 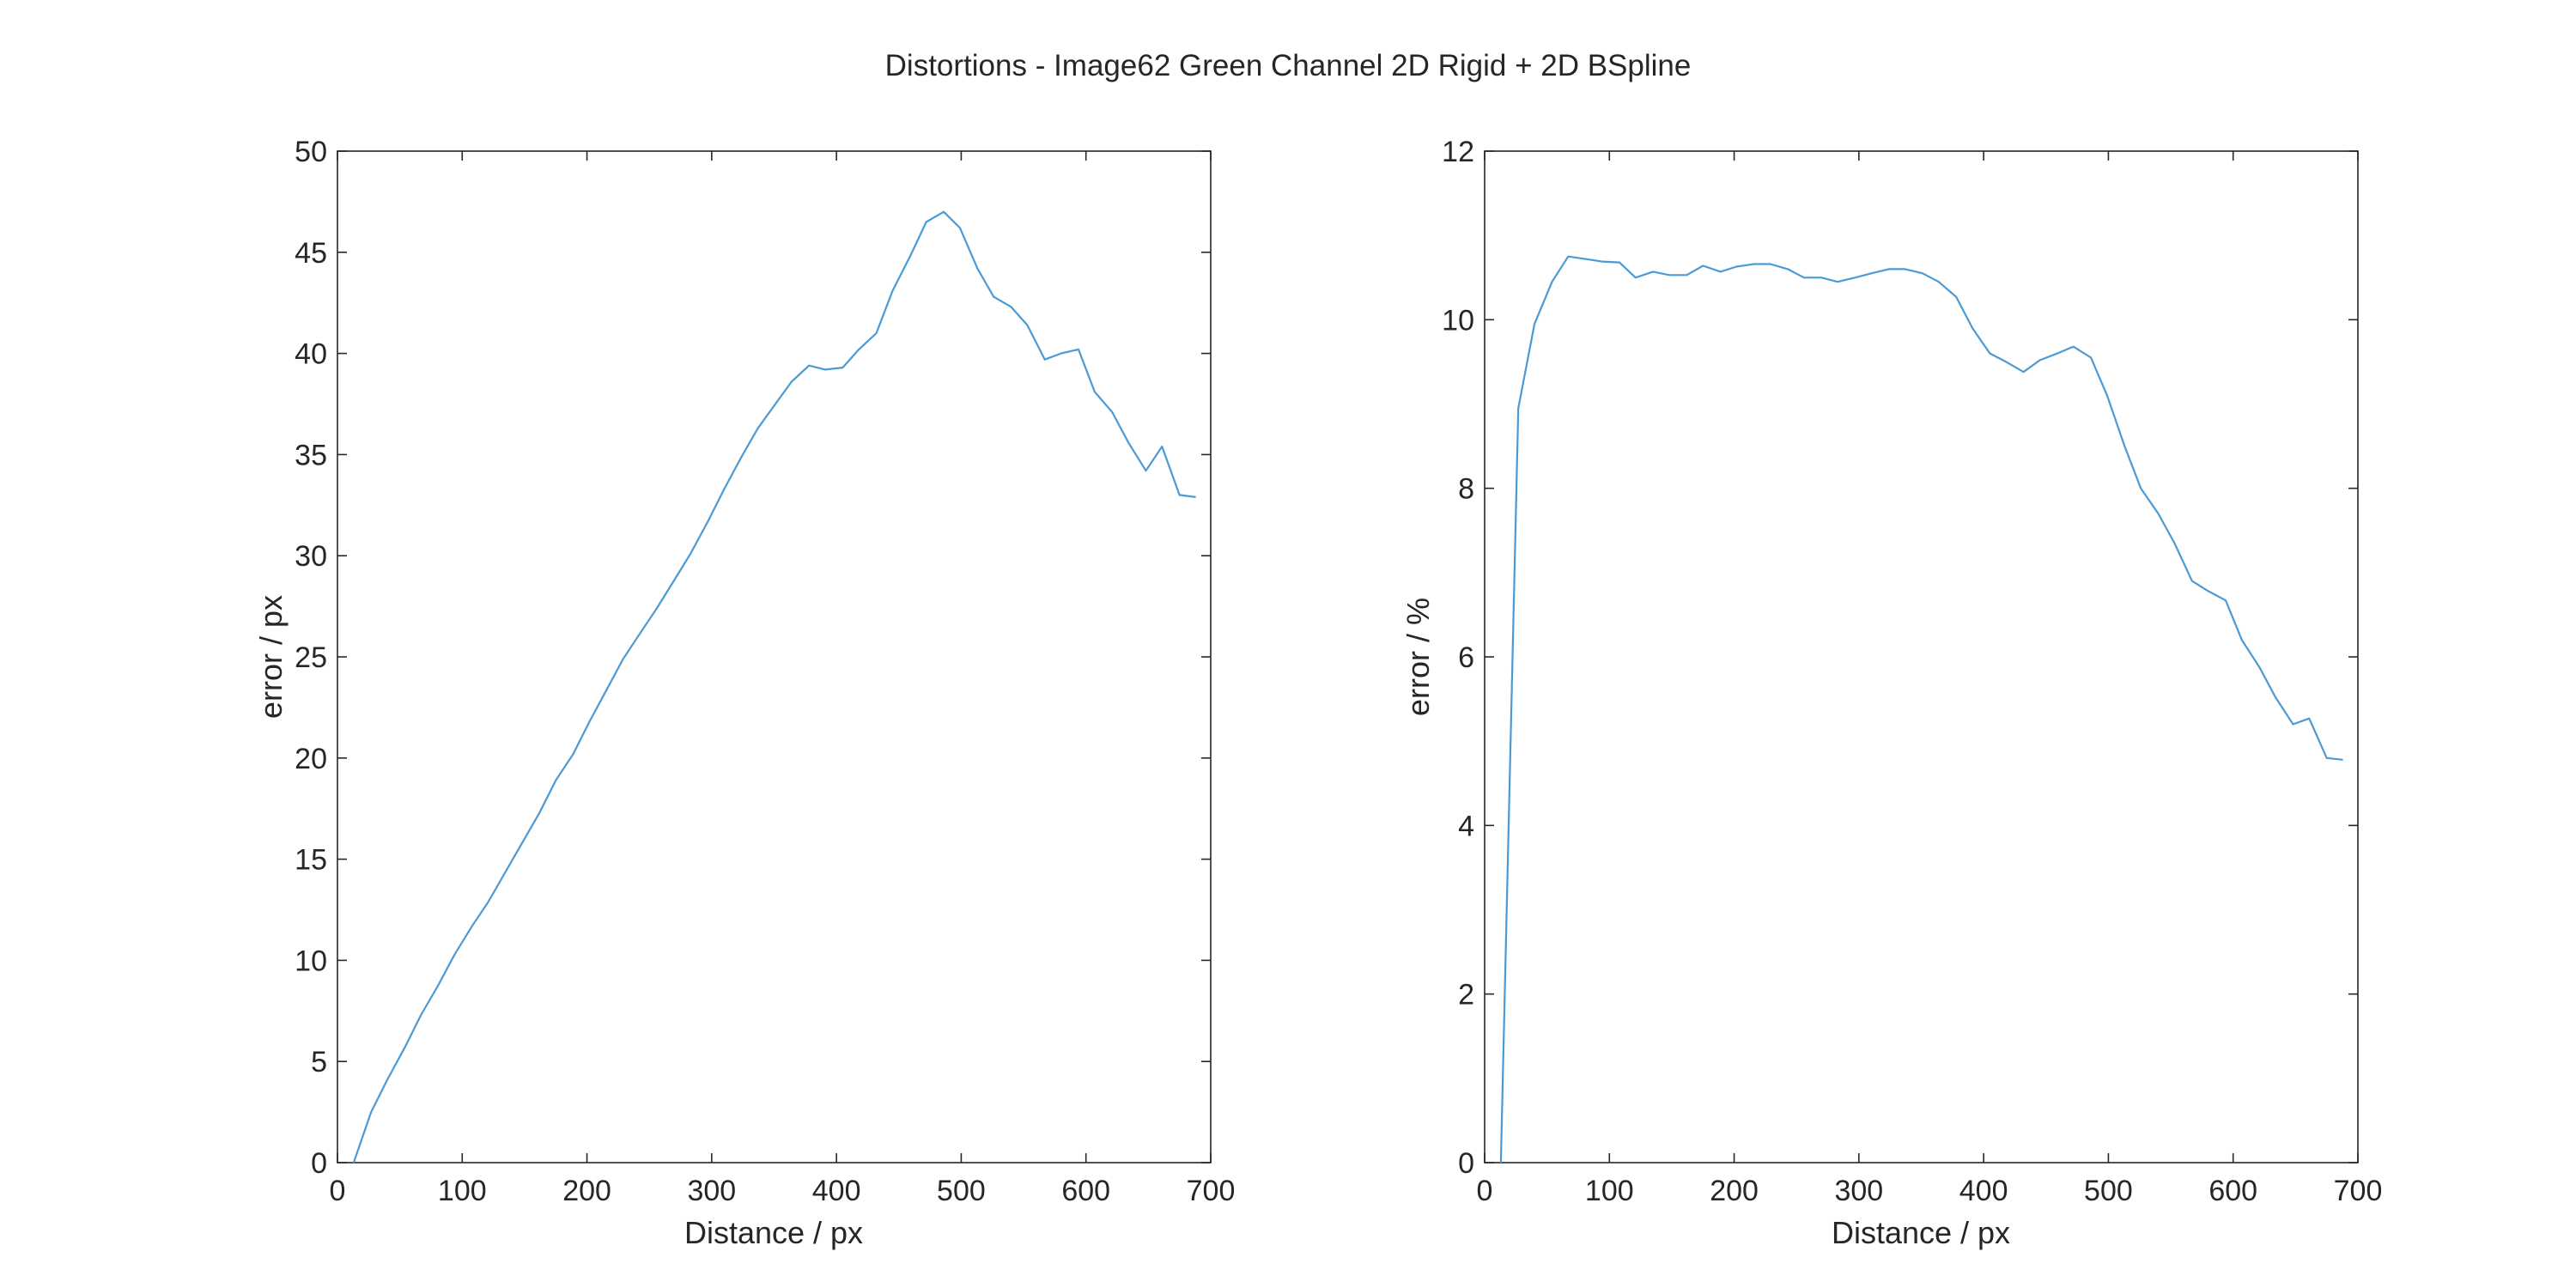 What do you see at coordinates (271, 657) in the screenshot?
I see `left-y-axis-label: error / px` at bounding box center [271, 657].